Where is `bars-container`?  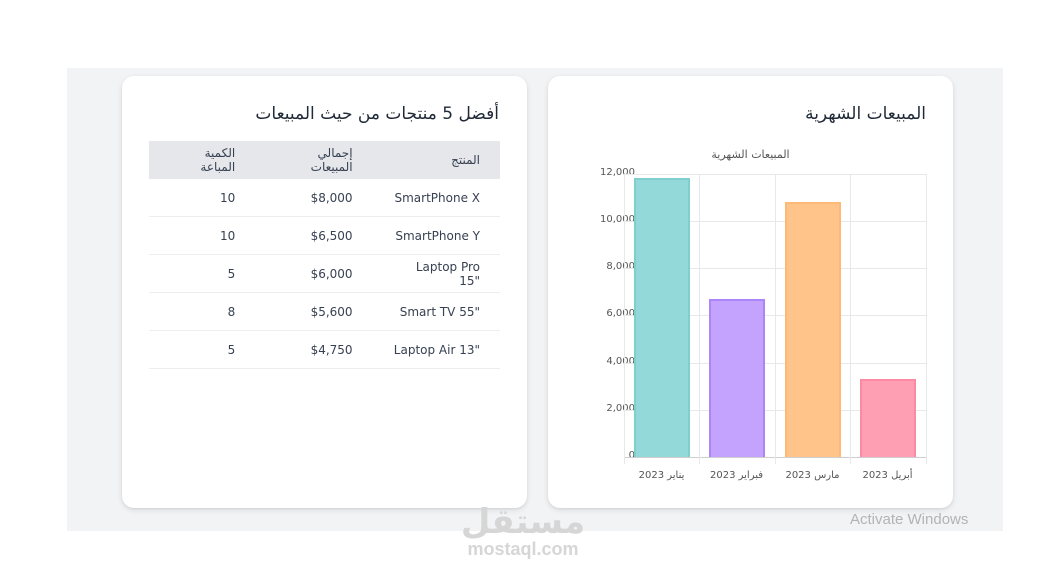
bars-container is located at coordinates (775, 315).